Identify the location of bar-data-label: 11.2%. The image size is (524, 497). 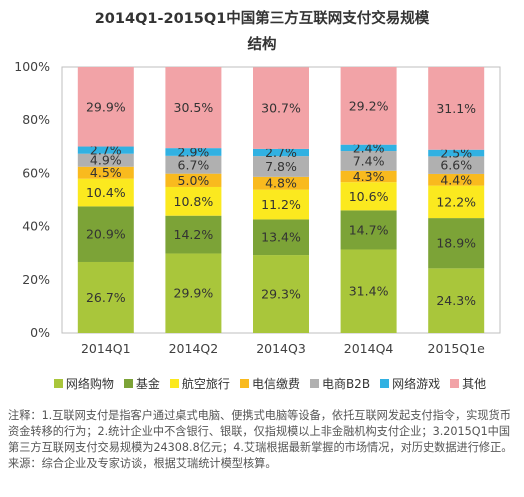
(281, 204).